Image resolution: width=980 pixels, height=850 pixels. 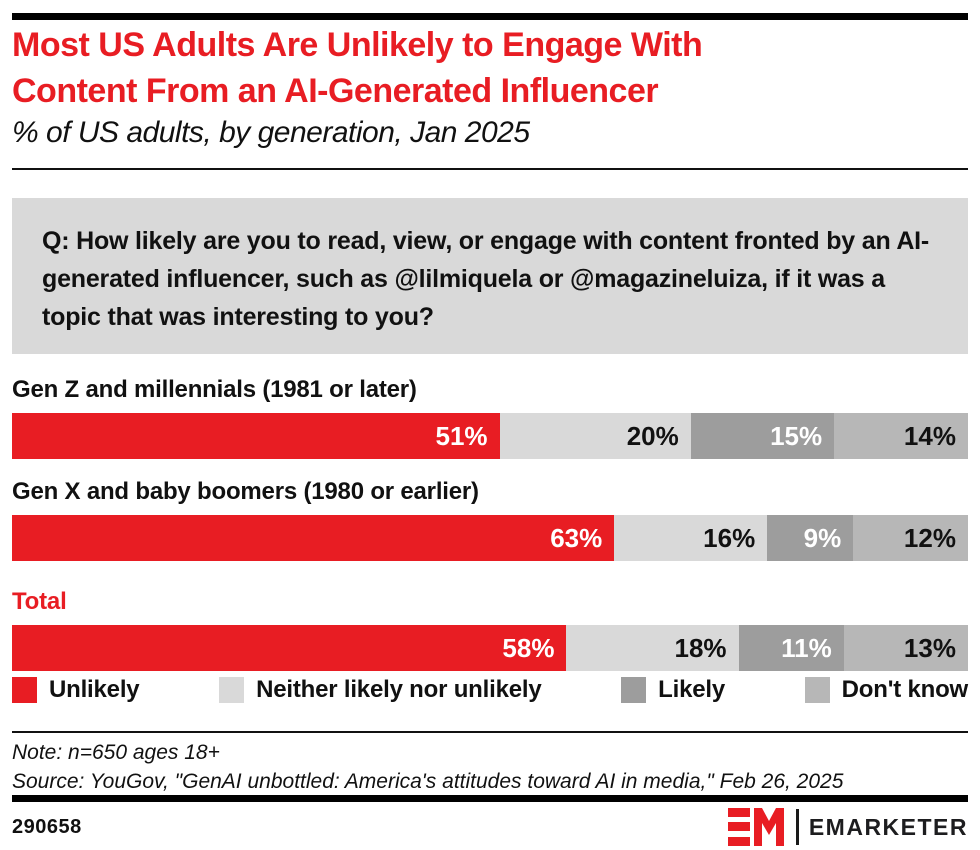 I want to click on bar-segment: 20%, so click(x=595, y=436).